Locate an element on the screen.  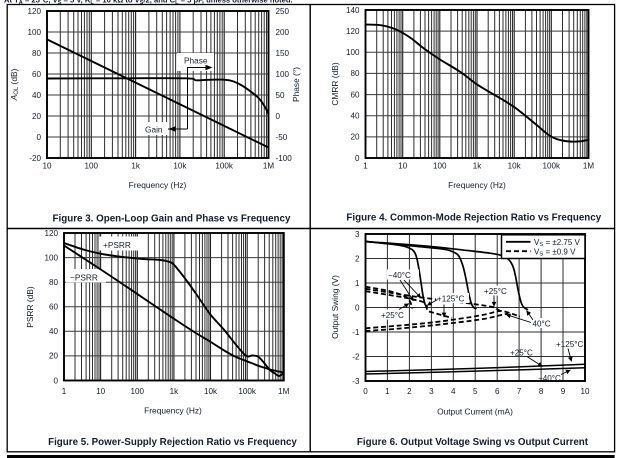
svg-text: -100 is located at coordinates (284, 158).